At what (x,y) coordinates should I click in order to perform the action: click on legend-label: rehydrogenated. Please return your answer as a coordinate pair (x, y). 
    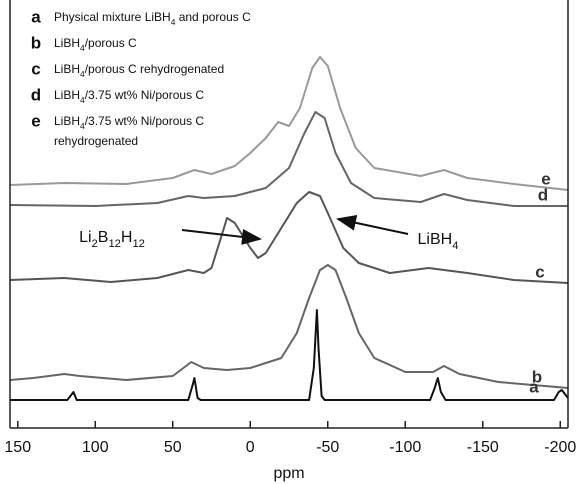
    Looking at the image, I should click on (96, 141).